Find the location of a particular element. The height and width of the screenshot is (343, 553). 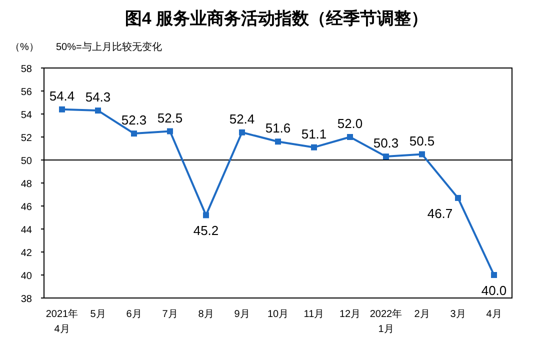

x-tick-label: 2022年 1月 is located at coordinates (386, 321).